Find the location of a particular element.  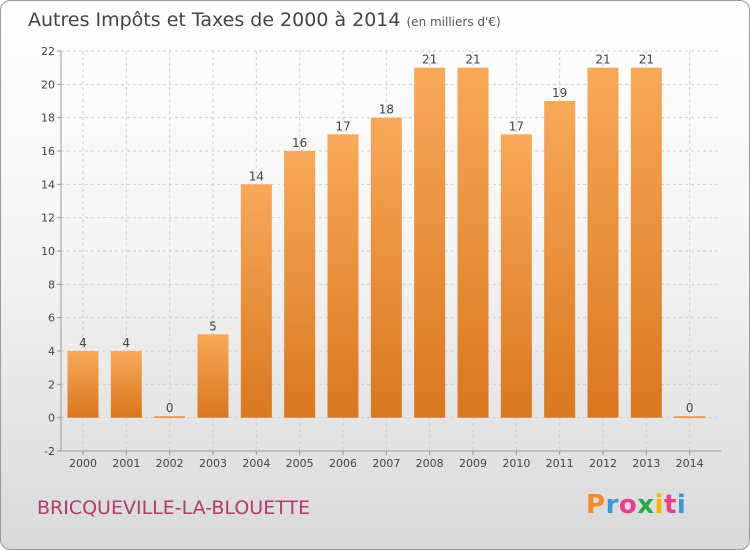

y-tick-label: 14 is located at coordinates (48, 184).